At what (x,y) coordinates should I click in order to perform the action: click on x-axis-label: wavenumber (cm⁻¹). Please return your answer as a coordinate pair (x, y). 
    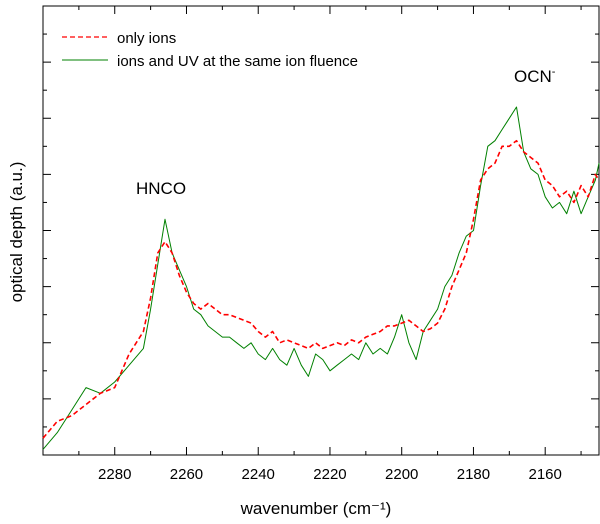
    Looking at the image, I should click on (316, 508).